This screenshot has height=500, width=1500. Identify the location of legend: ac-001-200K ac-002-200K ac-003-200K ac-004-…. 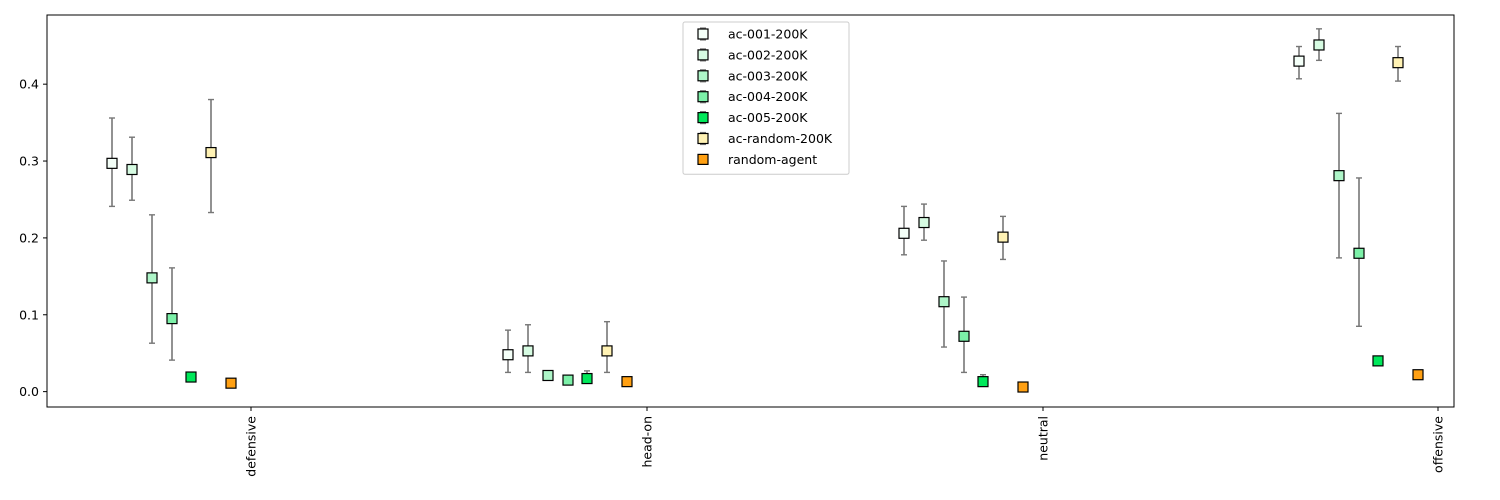
(766, 98).